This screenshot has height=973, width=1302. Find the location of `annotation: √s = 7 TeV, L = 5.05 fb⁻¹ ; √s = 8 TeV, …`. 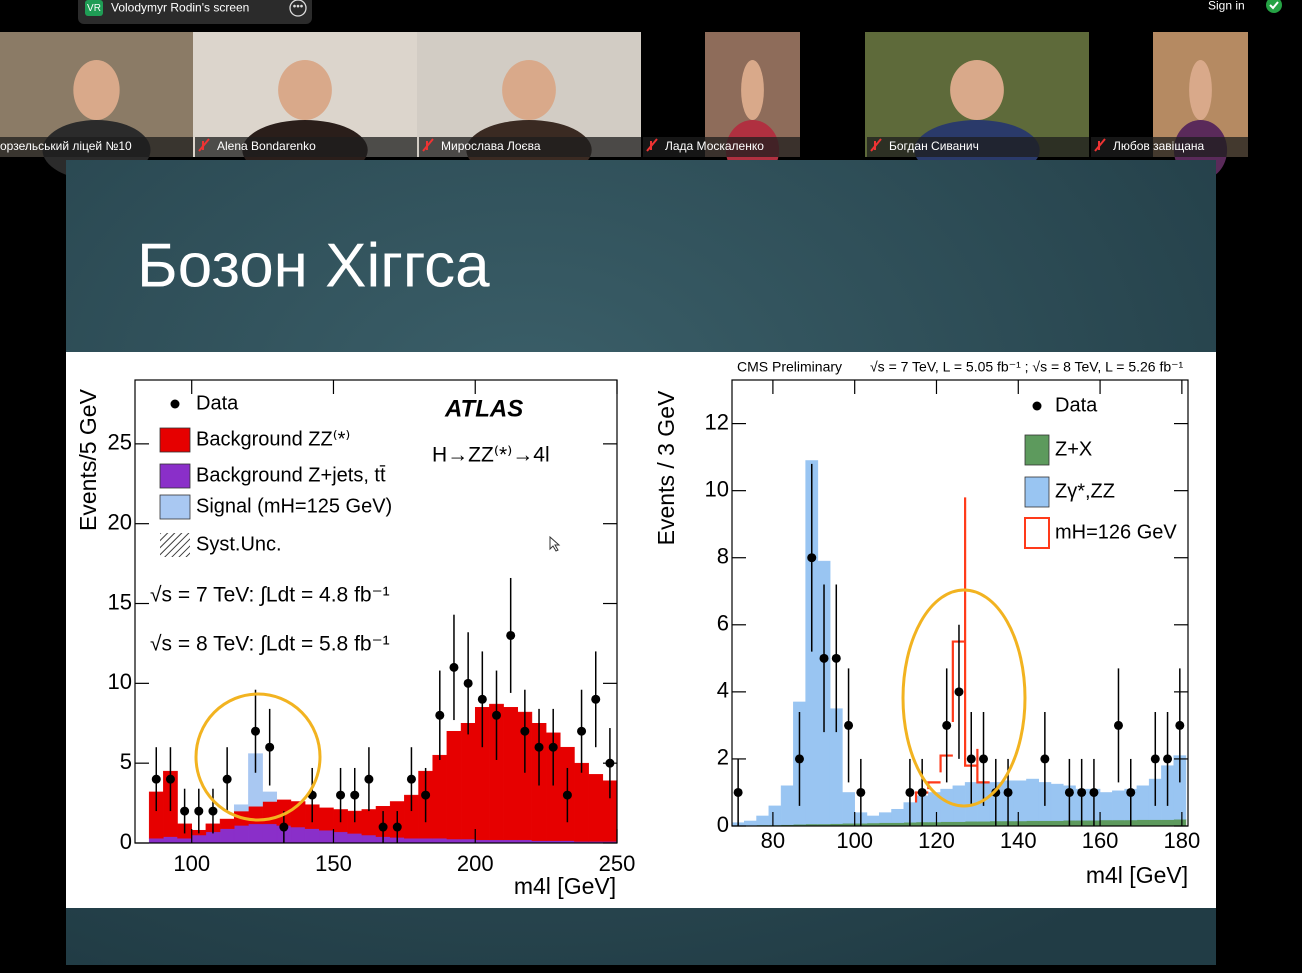

annotation: √s = 7 TeV, L = 5.05 fb⁻¹ ; √s = 8 TeV, … is located at coordinates (1027, 367).